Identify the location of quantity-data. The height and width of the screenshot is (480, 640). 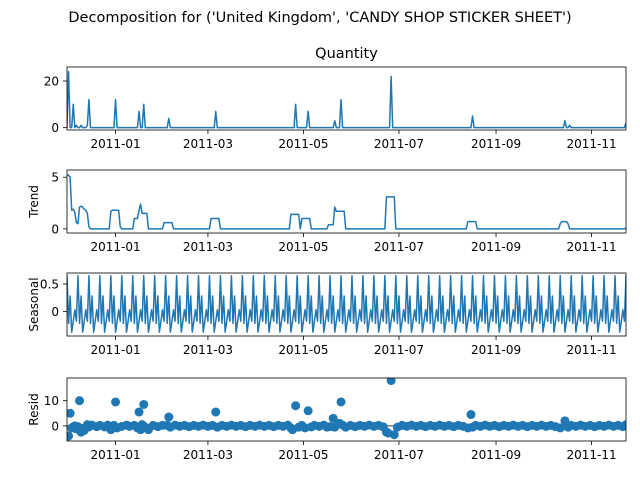
(346, 99).